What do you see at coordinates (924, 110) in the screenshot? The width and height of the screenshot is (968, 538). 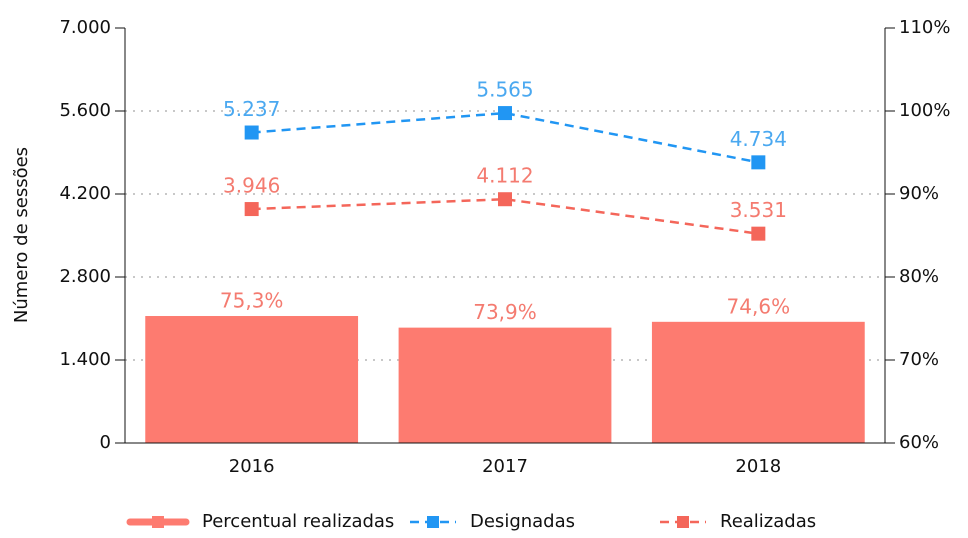 I see `y2-tick-label: 100%` at bounding box center [924, 110].